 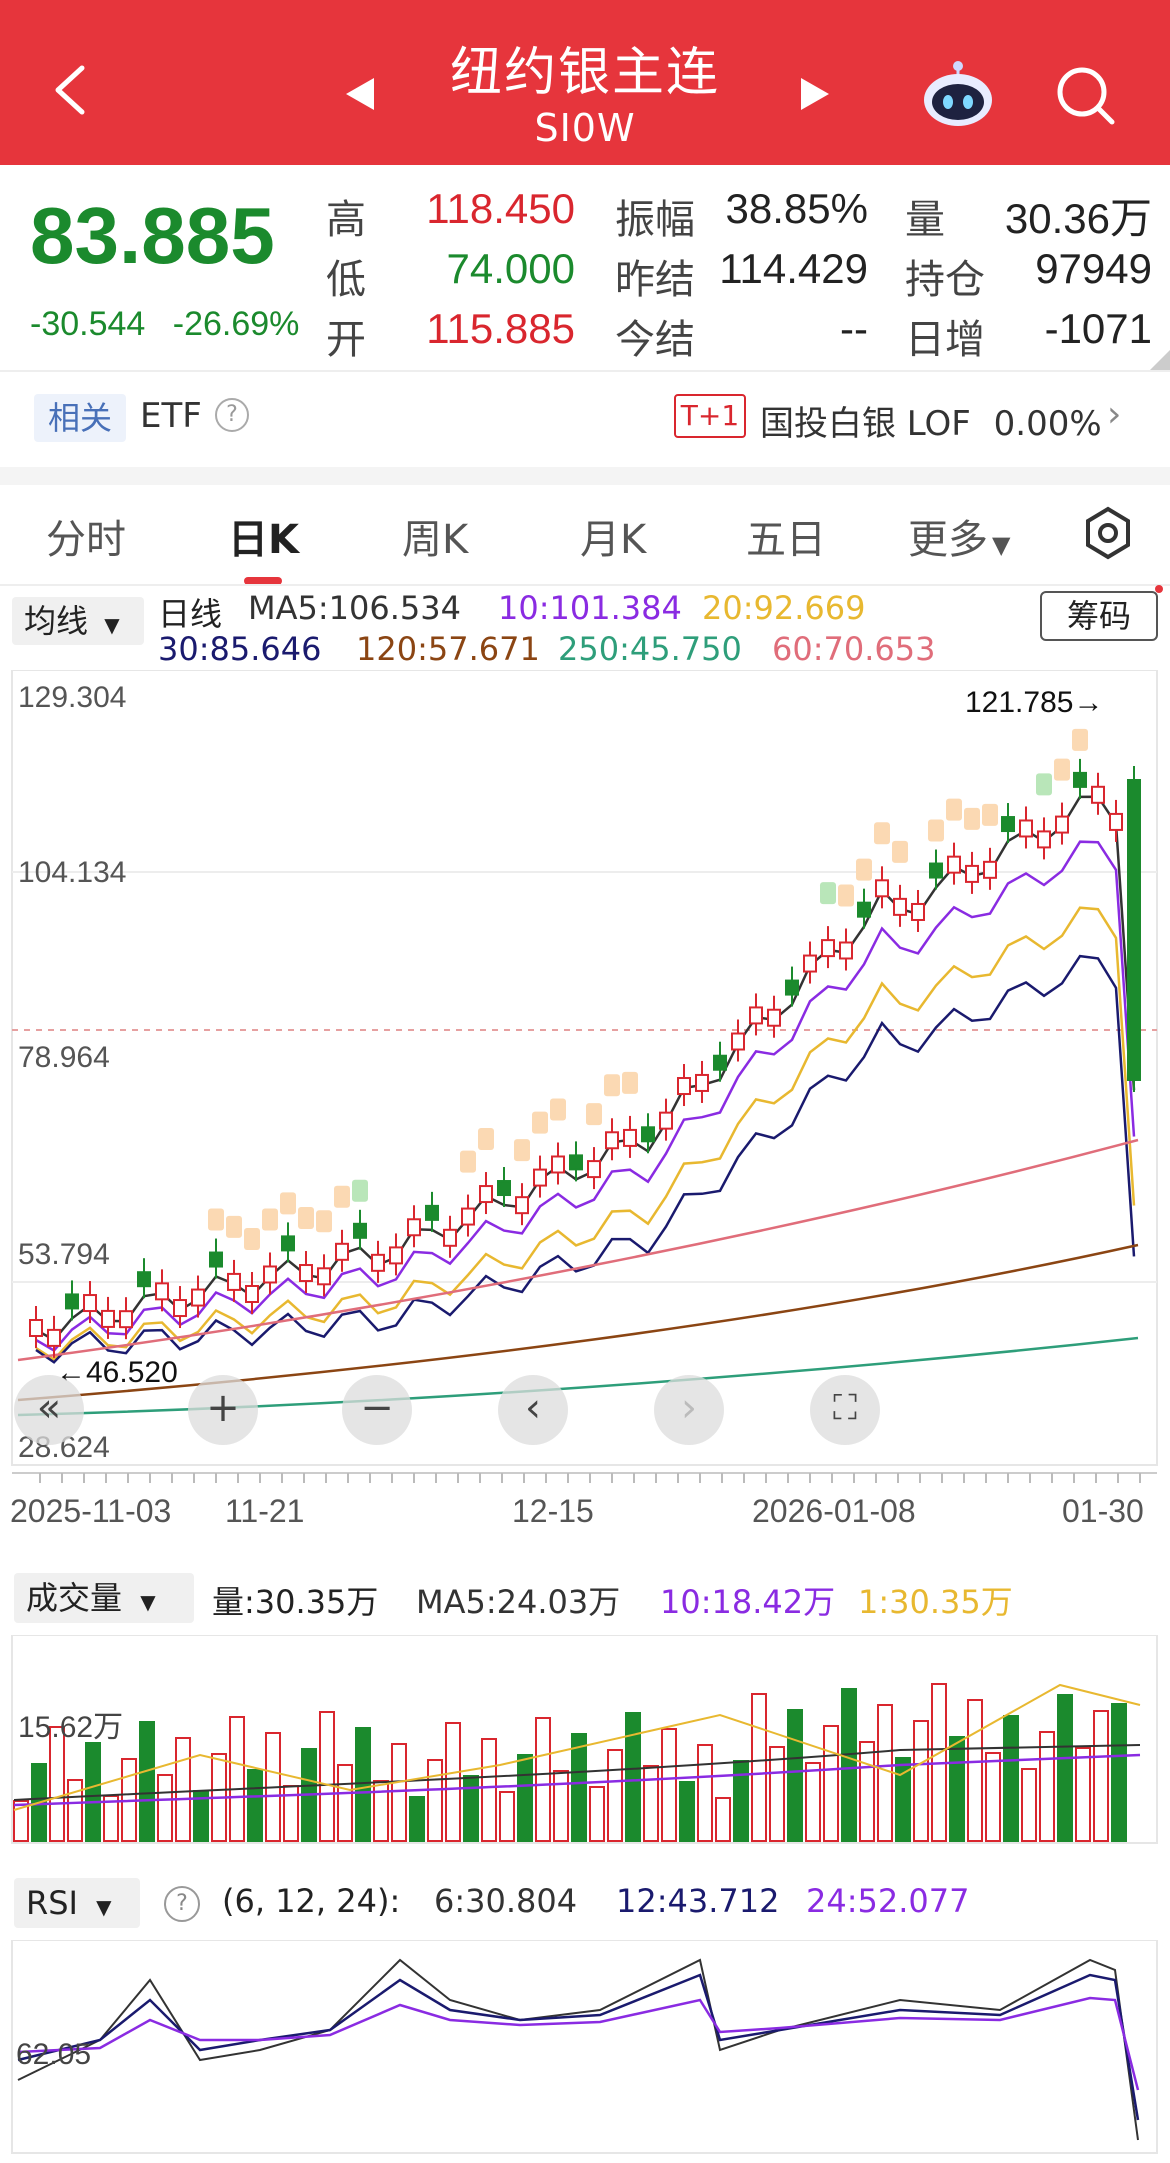 I want to click on volume-bars, so click(x=570, y=1762).